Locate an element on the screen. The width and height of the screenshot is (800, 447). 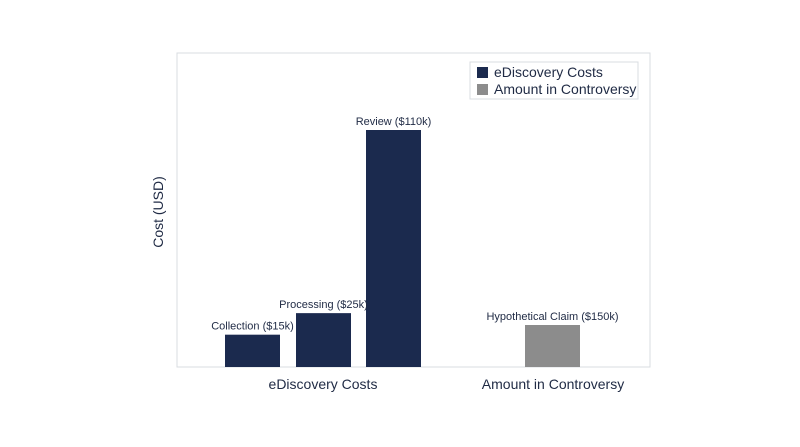
bar-processing-25k is located at coordinates (323, 340).